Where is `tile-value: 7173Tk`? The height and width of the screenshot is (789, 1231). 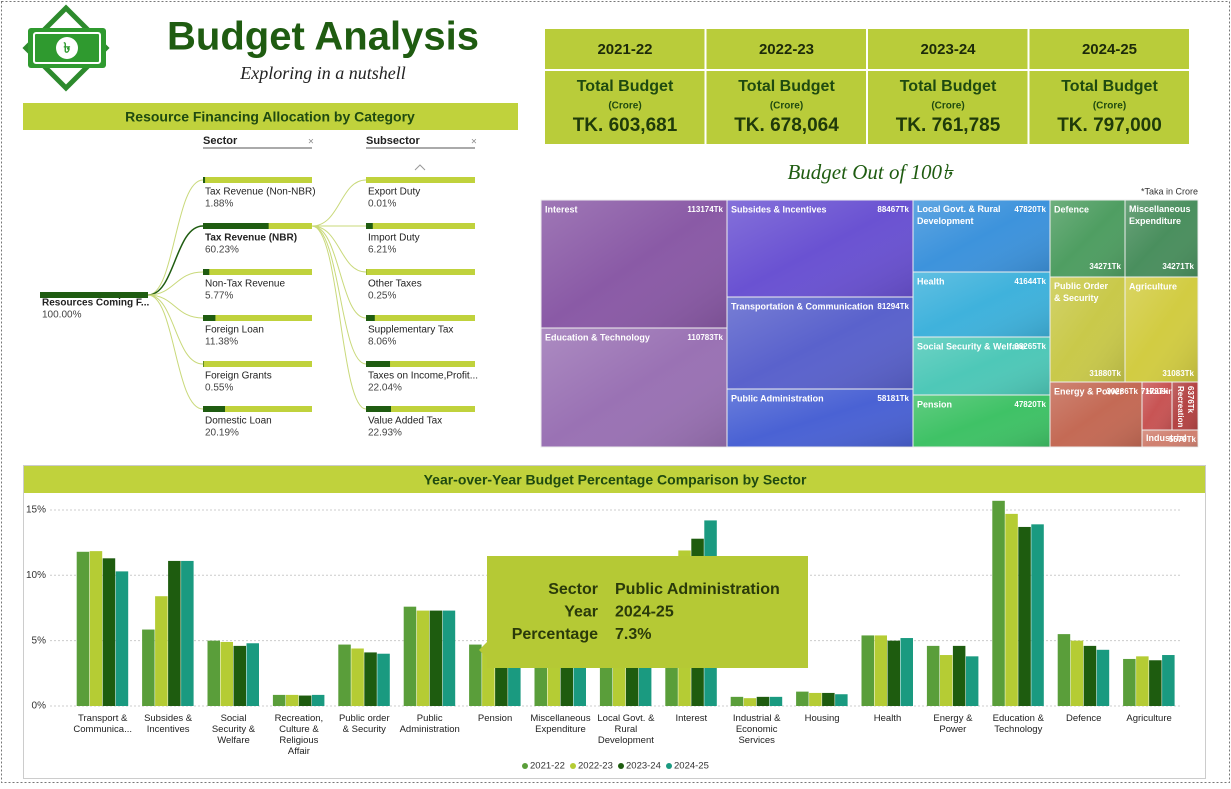 tile-value: 7173Tk is located at coordinates (1155, 391).